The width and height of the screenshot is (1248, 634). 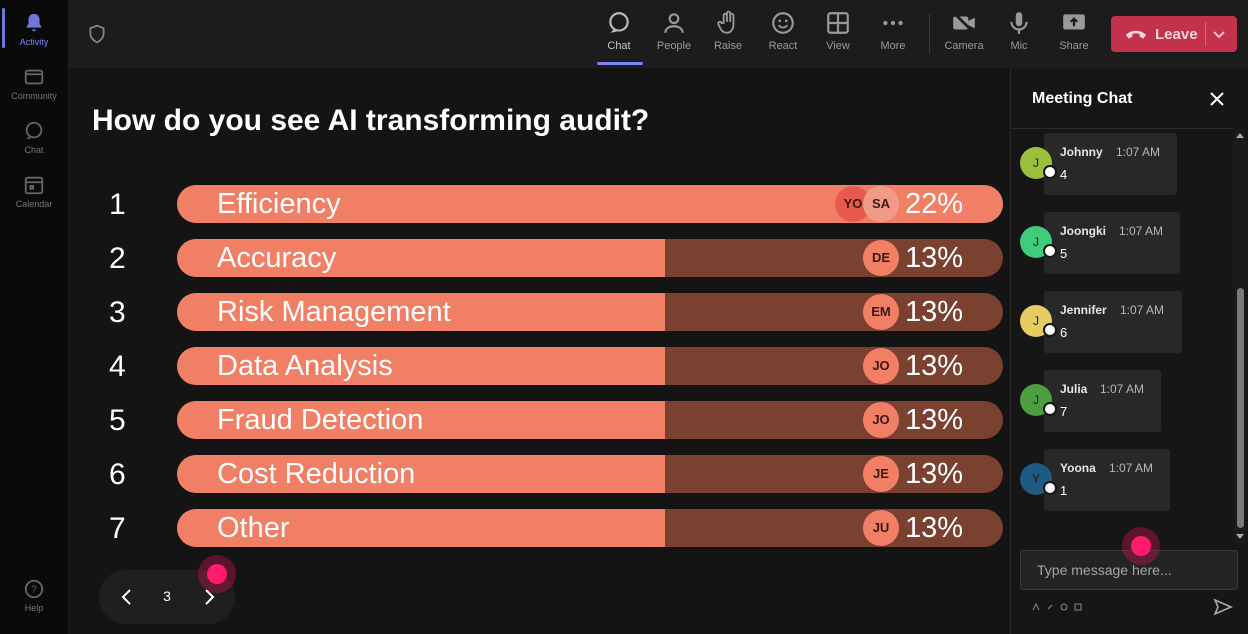 What do you see at coordinates (3, 28) in the screenshot?
I see `rail-active-indicator` at bounding box center [3, 28].